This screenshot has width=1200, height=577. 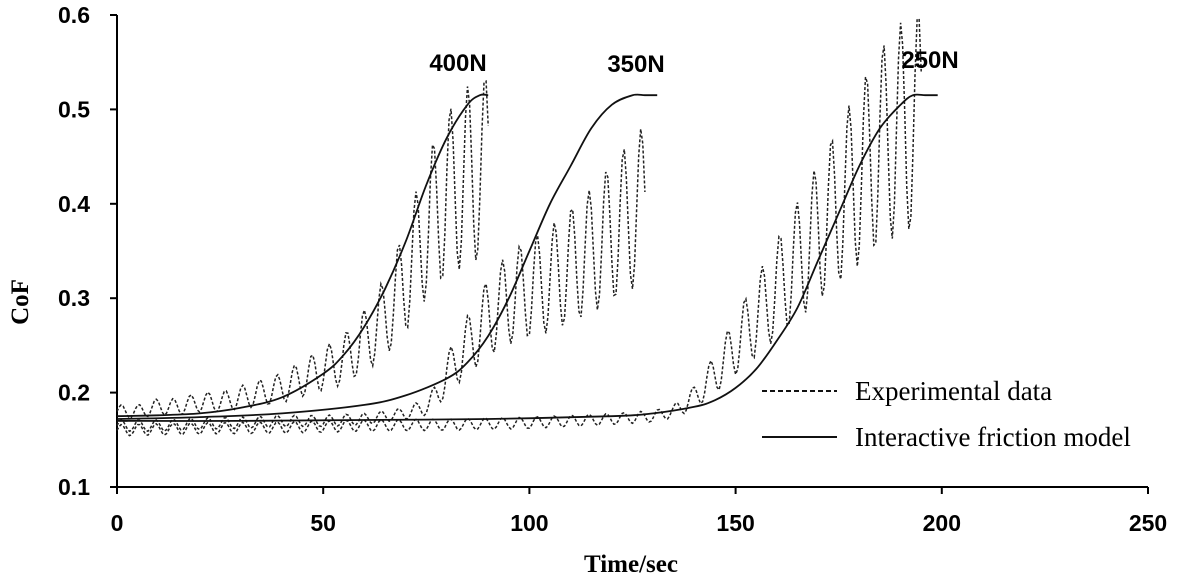 What do you see at coordinates (457, 63) in the screenshot?
I see `curve-label-400n: 400N` at bounding box center [457, 63].